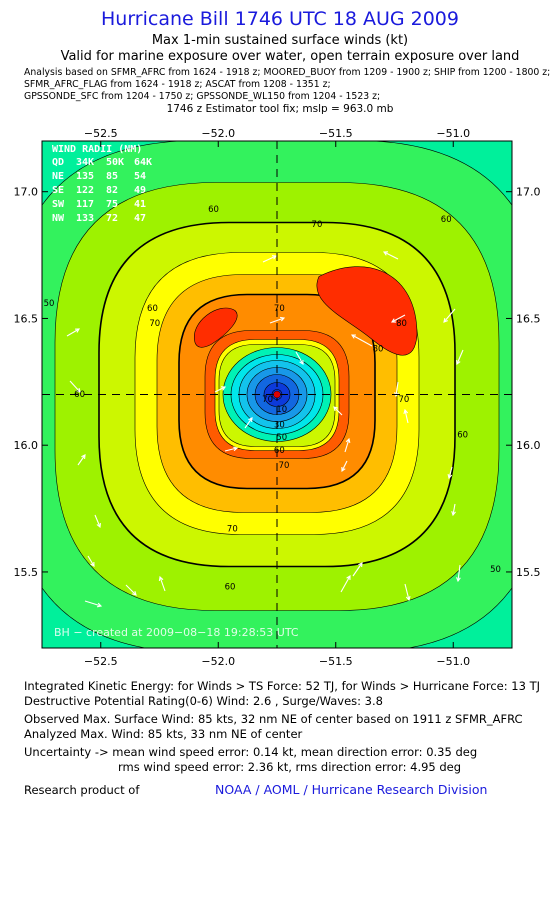  I want to click on storm-center-marker, so click(277, 394).